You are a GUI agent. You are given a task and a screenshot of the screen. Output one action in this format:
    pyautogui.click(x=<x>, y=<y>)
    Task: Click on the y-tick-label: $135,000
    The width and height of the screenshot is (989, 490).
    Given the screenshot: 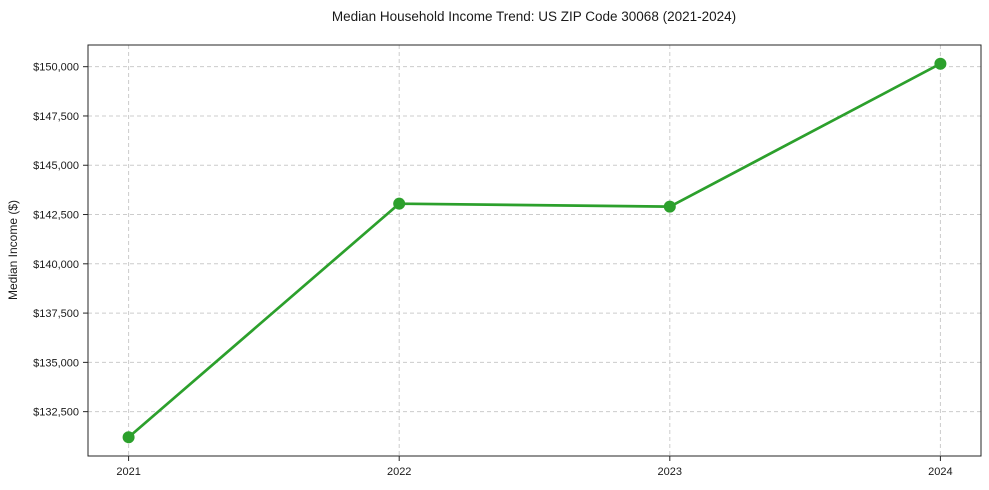 What is the action you would take?
    pyautogui.click(x=56, y=363)
    